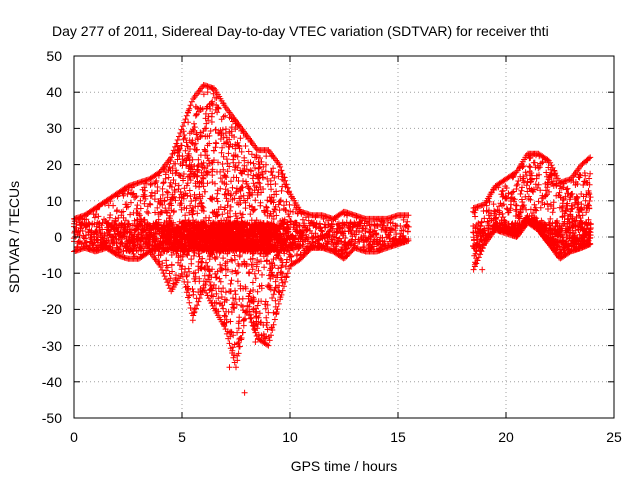 The image size is (640, 480). I want to click on y-tick-label: 20, so click(54, 165).